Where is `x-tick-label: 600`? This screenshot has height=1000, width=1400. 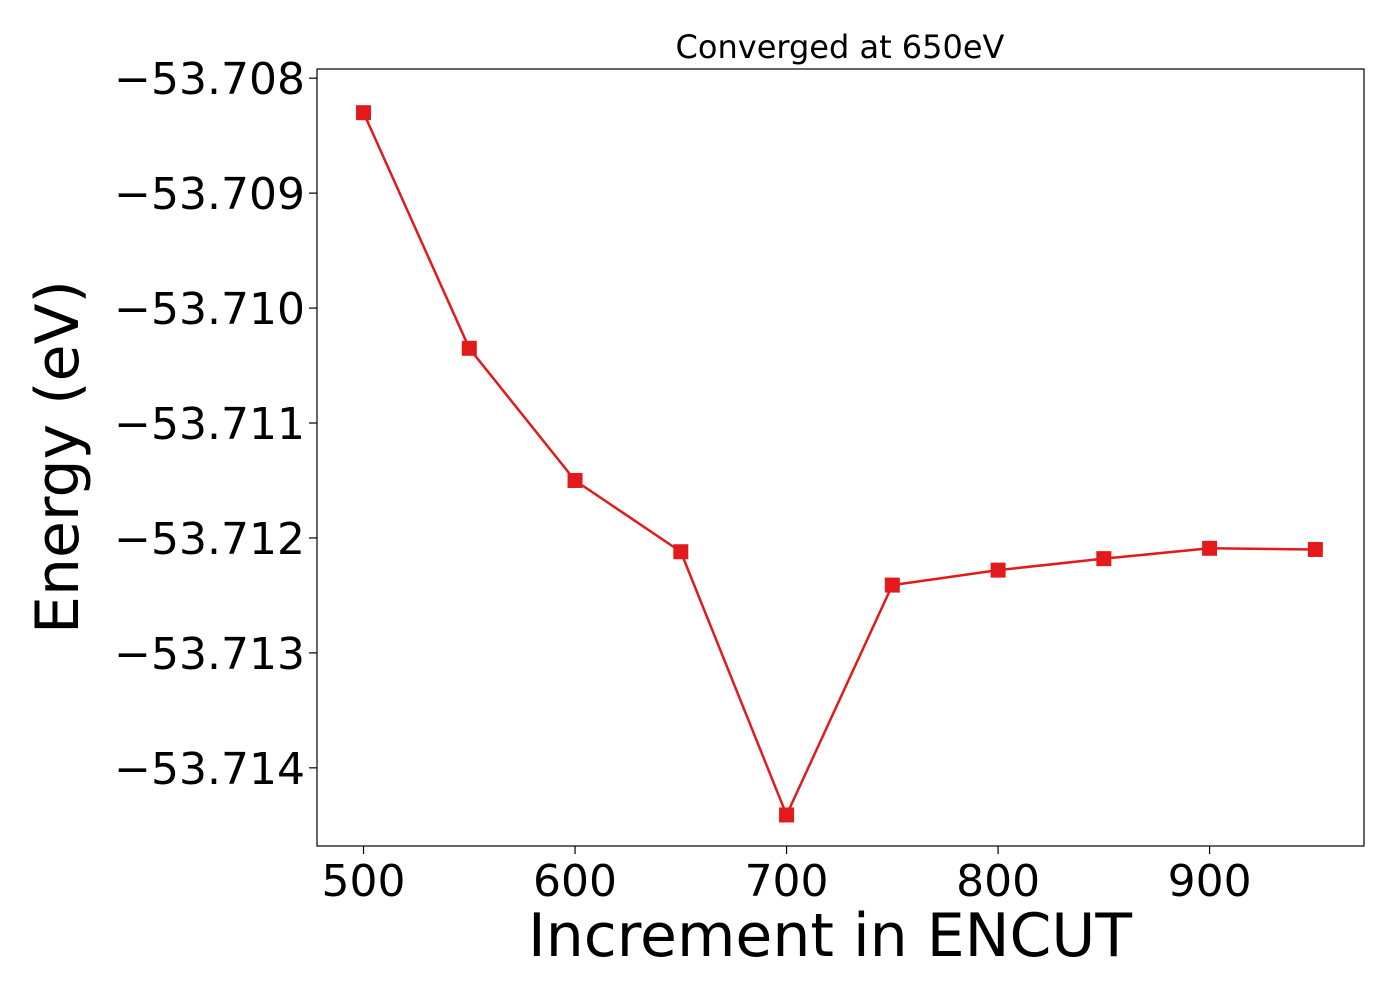 x-tick-label: 600 is located at coordinates (575, 881).